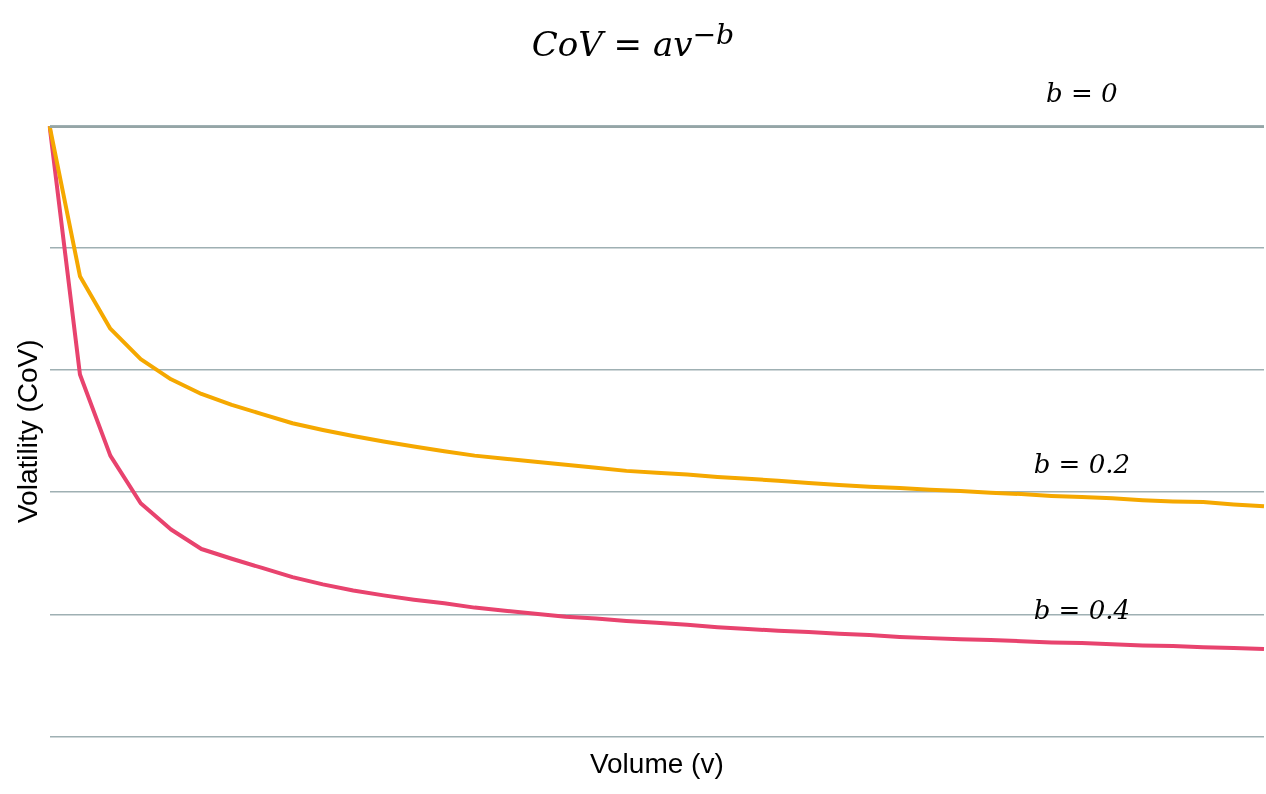 This screenshot has width=1266, height=794. Describe the element at coordinates (1082, 92) in the screenshot. I see `series-label: b = 0` at that location.